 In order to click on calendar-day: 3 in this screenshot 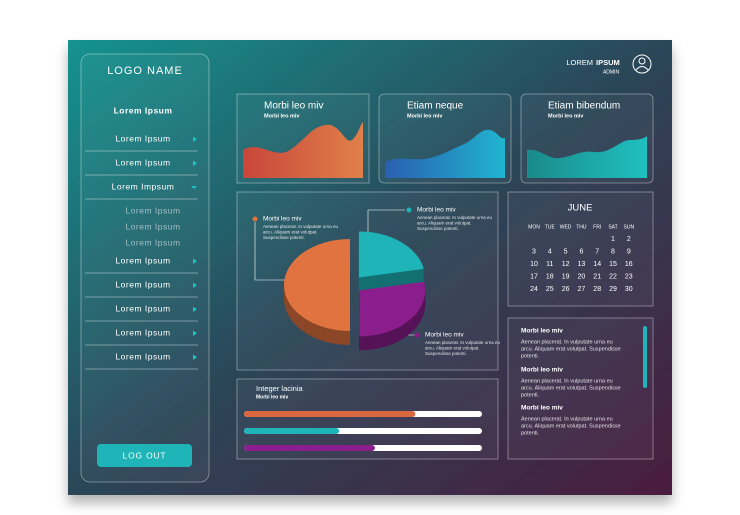, I will do `click(534, 251)`.